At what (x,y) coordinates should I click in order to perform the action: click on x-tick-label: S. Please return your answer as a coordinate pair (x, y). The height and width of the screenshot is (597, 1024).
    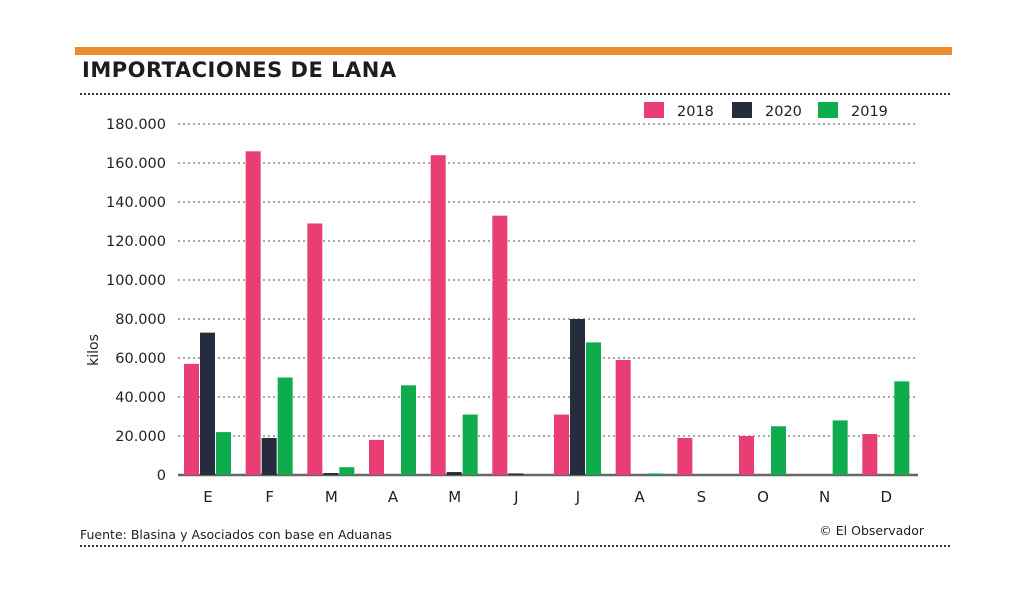
    Looking at the image, I should click on (702, 497).